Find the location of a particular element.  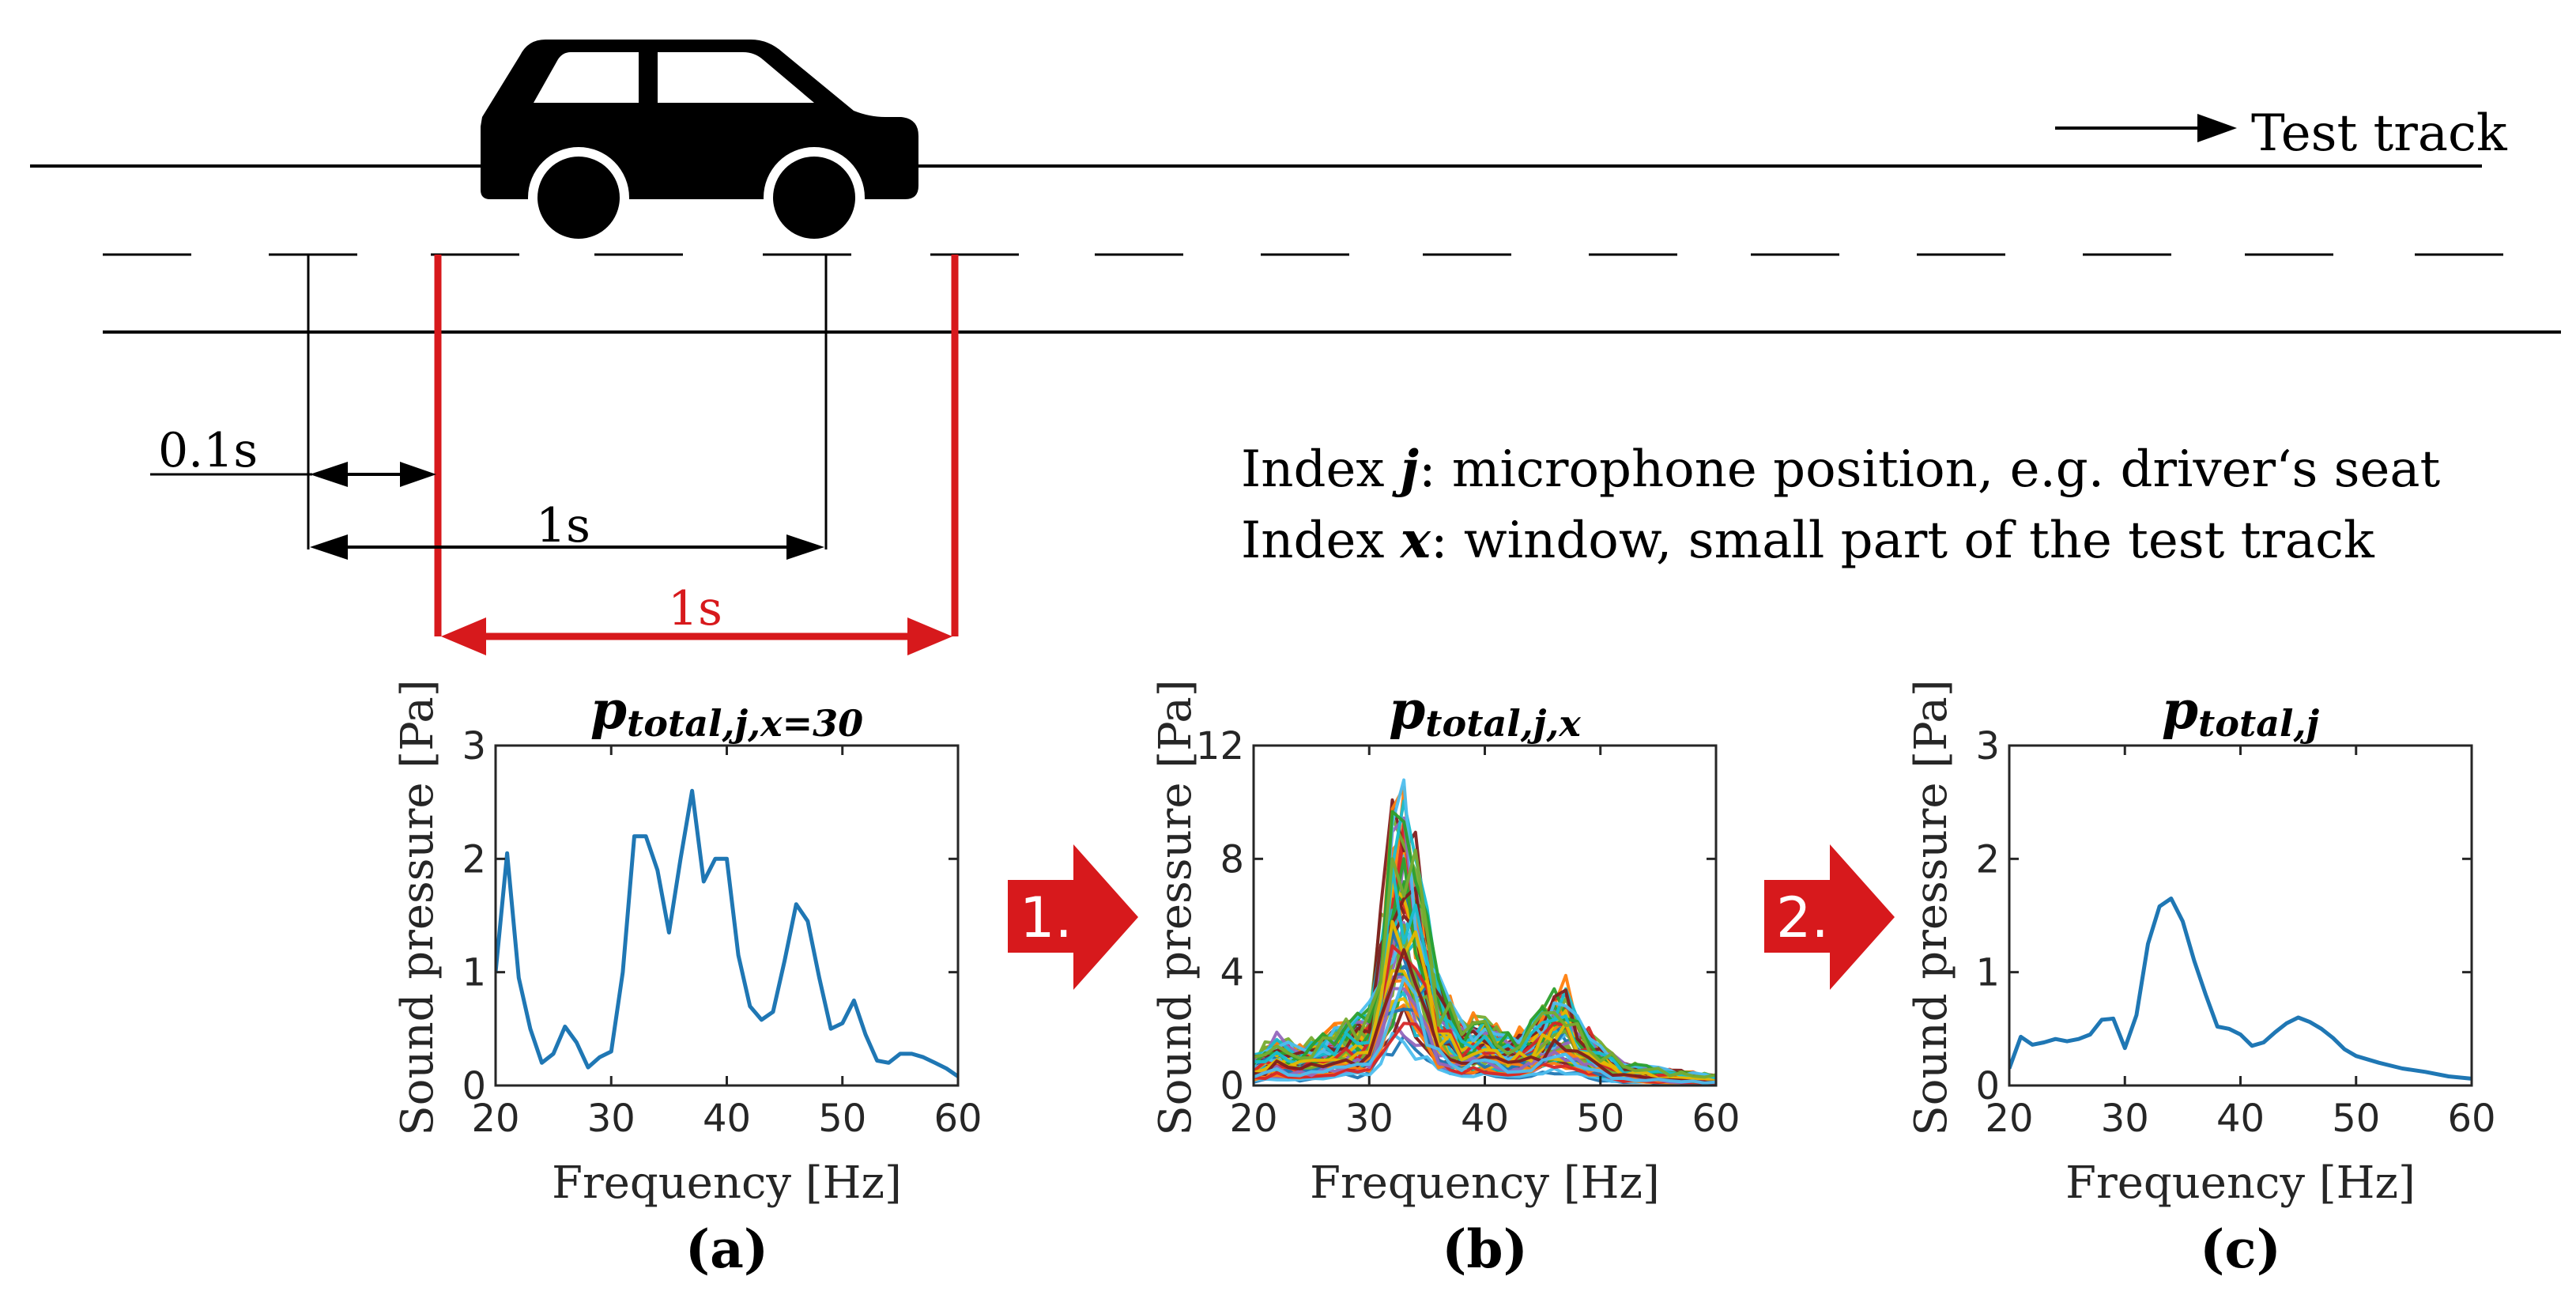

chart-title: ptotal,j is located at coordinates (2241, 712).